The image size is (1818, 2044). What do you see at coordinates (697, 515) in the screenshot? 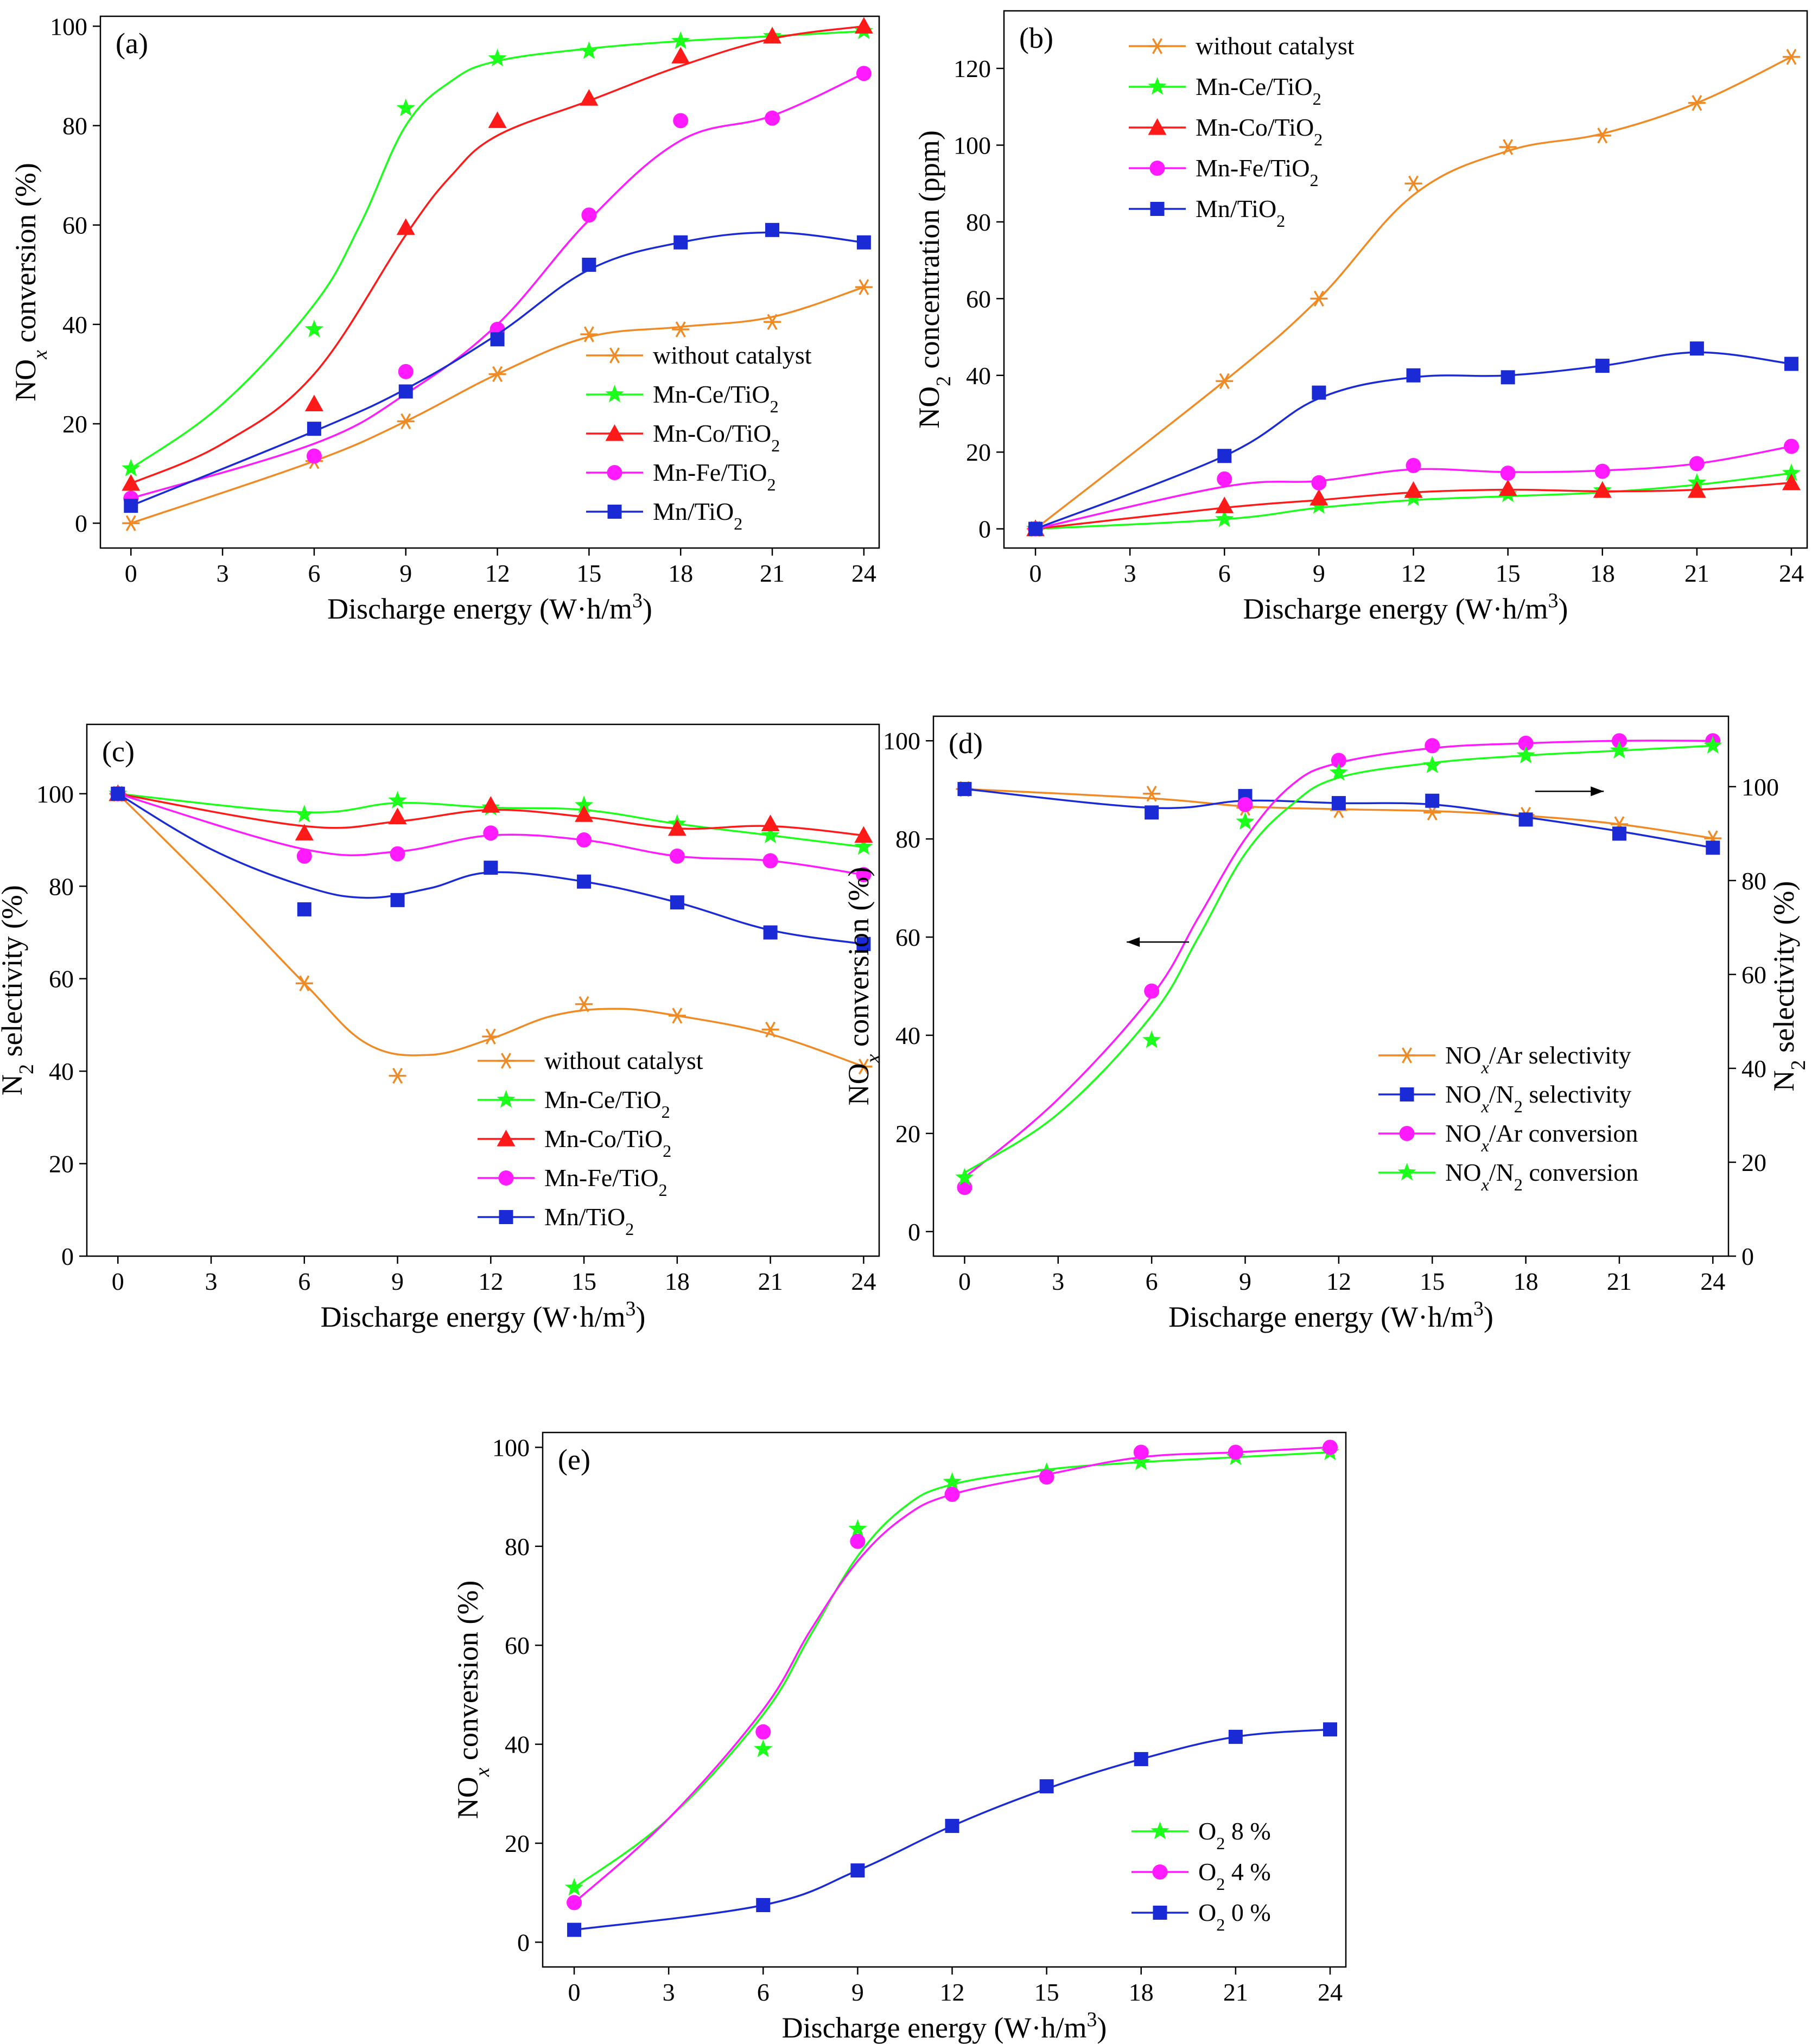
I see `legend-label: Mn/TiO2` at bounding box center [697, 515].